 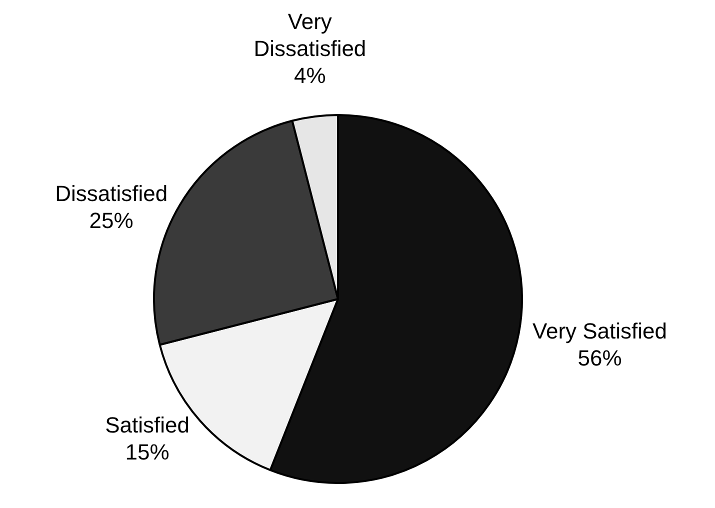 I want to click on data-label: 56%, so click(x=600, y=358).